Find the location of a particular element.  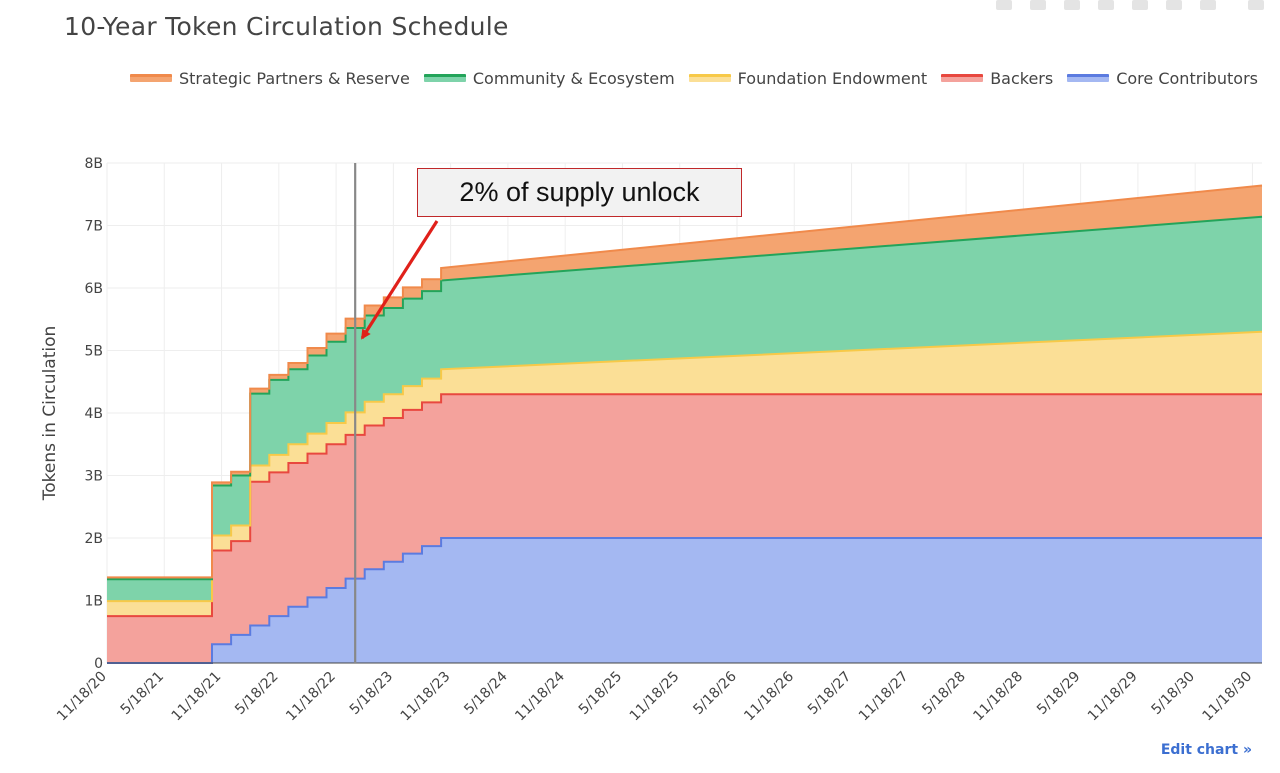

legend-item-community: Community & Ecosystem is located at coordinates (549, 78).